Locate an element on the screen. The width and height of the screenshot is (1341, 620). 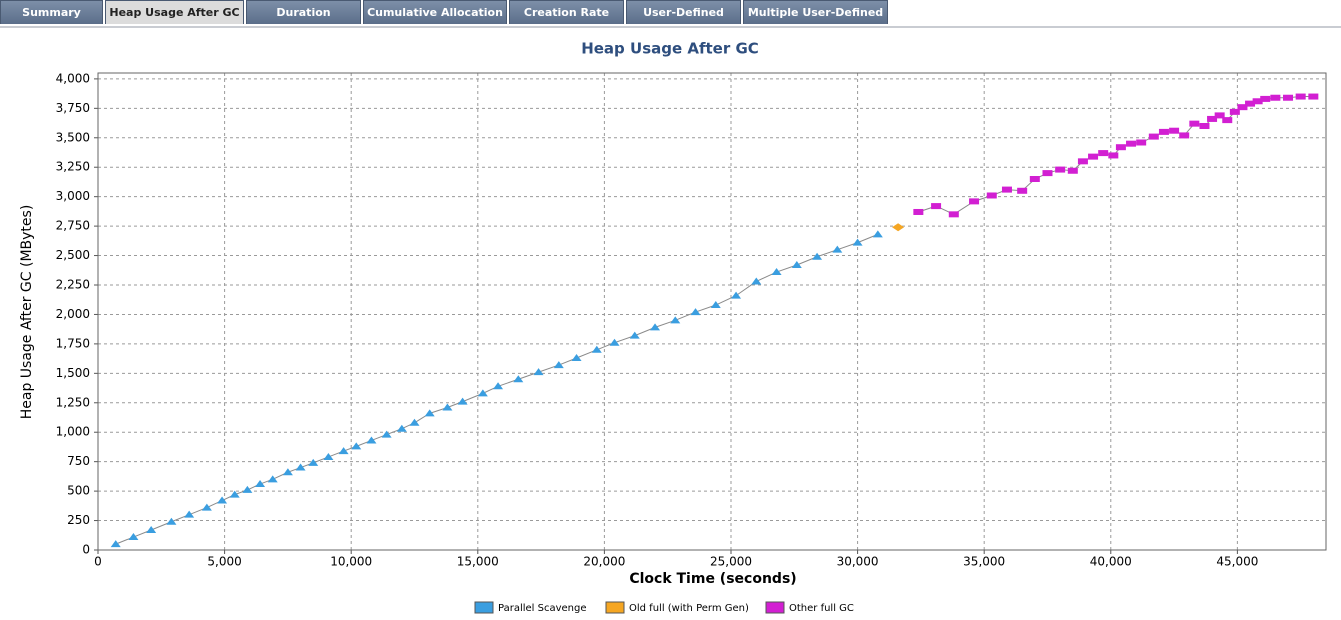
tab: Summary is located at coordinates (51, 12).